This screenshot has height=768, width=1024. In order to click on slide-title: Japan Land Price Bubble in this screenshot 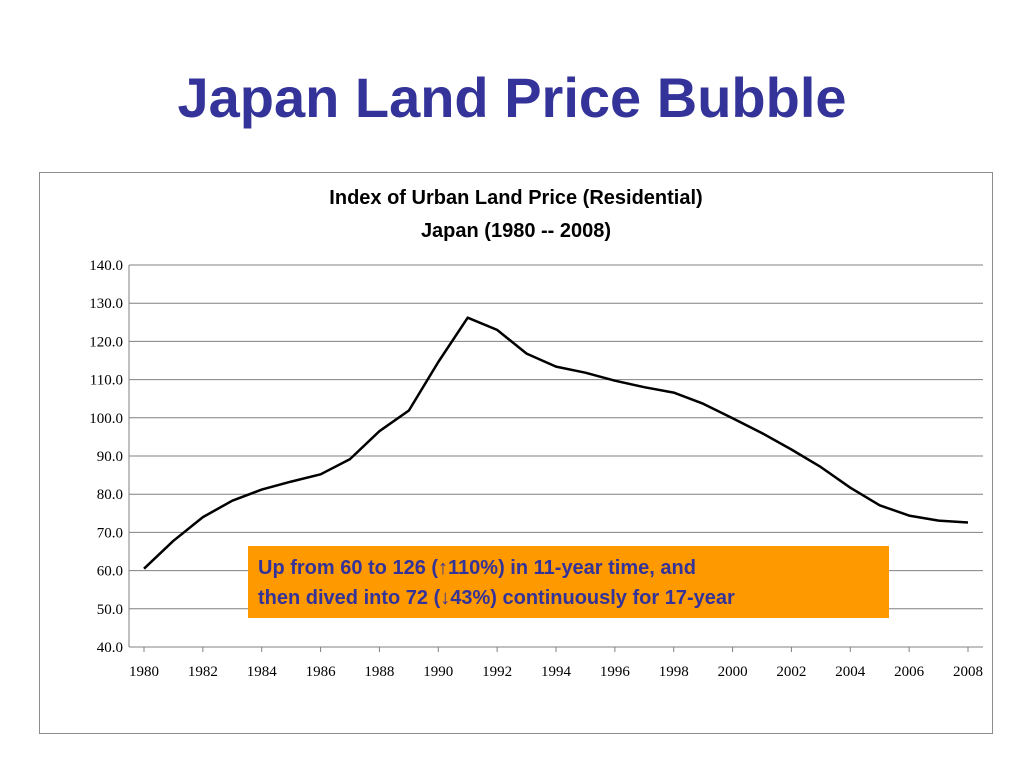, I will do `click(512, 97)`.